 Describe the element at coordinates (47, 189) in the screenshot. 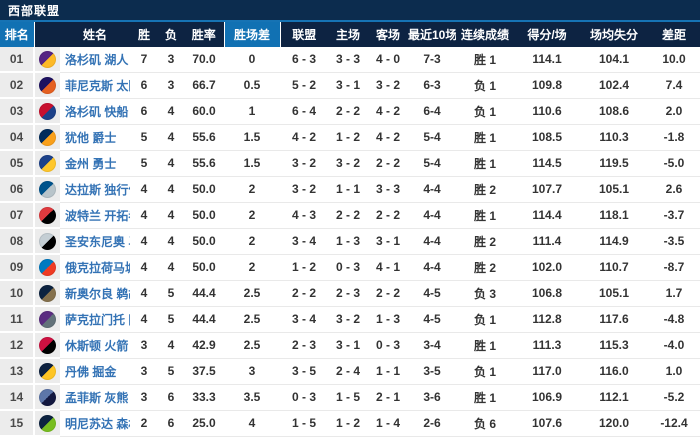

I see `mavericks-logo-icon` at that location.